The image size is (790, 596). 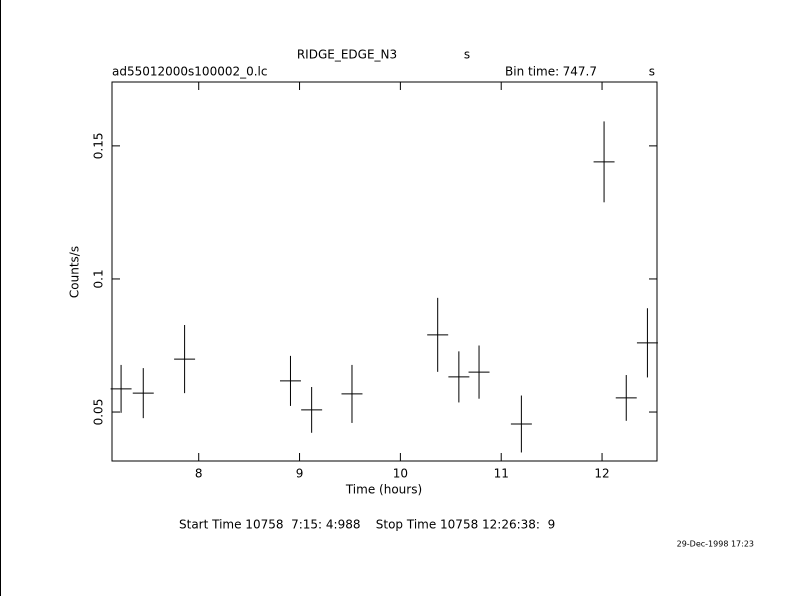 I want to click on y-tick-label: 0.05, so click(x=99, y=412).